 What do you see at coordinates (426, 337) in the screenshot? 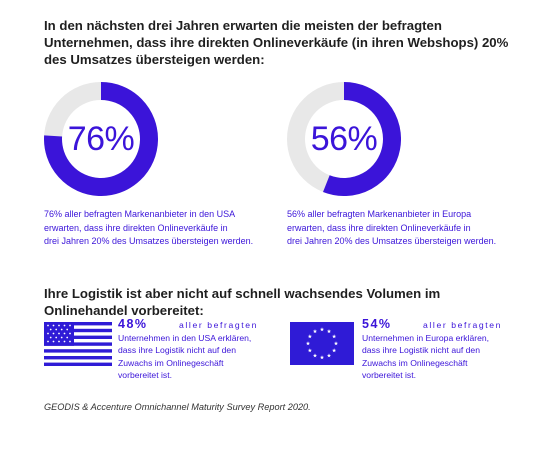
I see `stat-line: Unternehmen in Europa erklären,` at bounding box center [426, 337].